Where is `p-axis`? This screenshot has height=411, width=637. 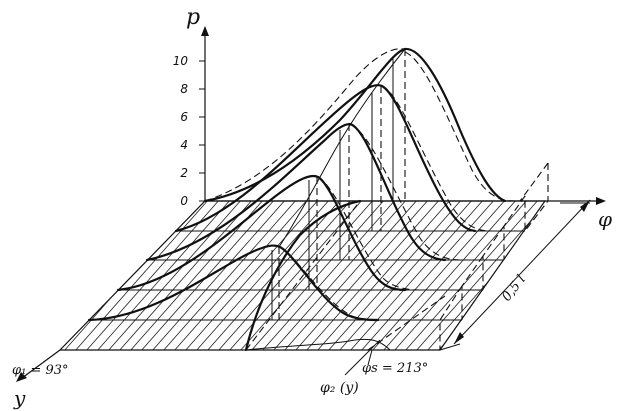
p-axis is located at coordinates (204, 114).